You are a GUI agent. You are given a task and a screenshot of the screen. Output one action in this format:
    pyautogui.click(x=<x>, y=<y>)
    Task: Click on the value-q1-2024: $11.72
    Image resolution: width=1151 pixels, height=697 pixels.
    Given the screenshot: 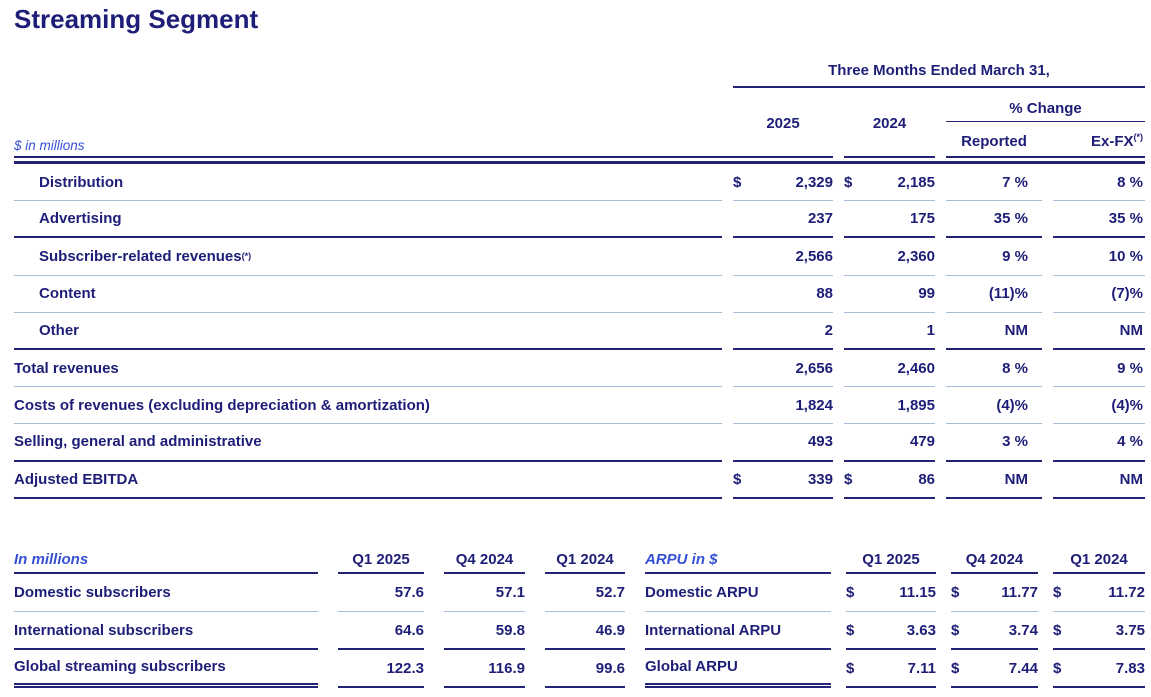 What is the action you would take?
    pyautogui.click(x=1099, y=593)
    